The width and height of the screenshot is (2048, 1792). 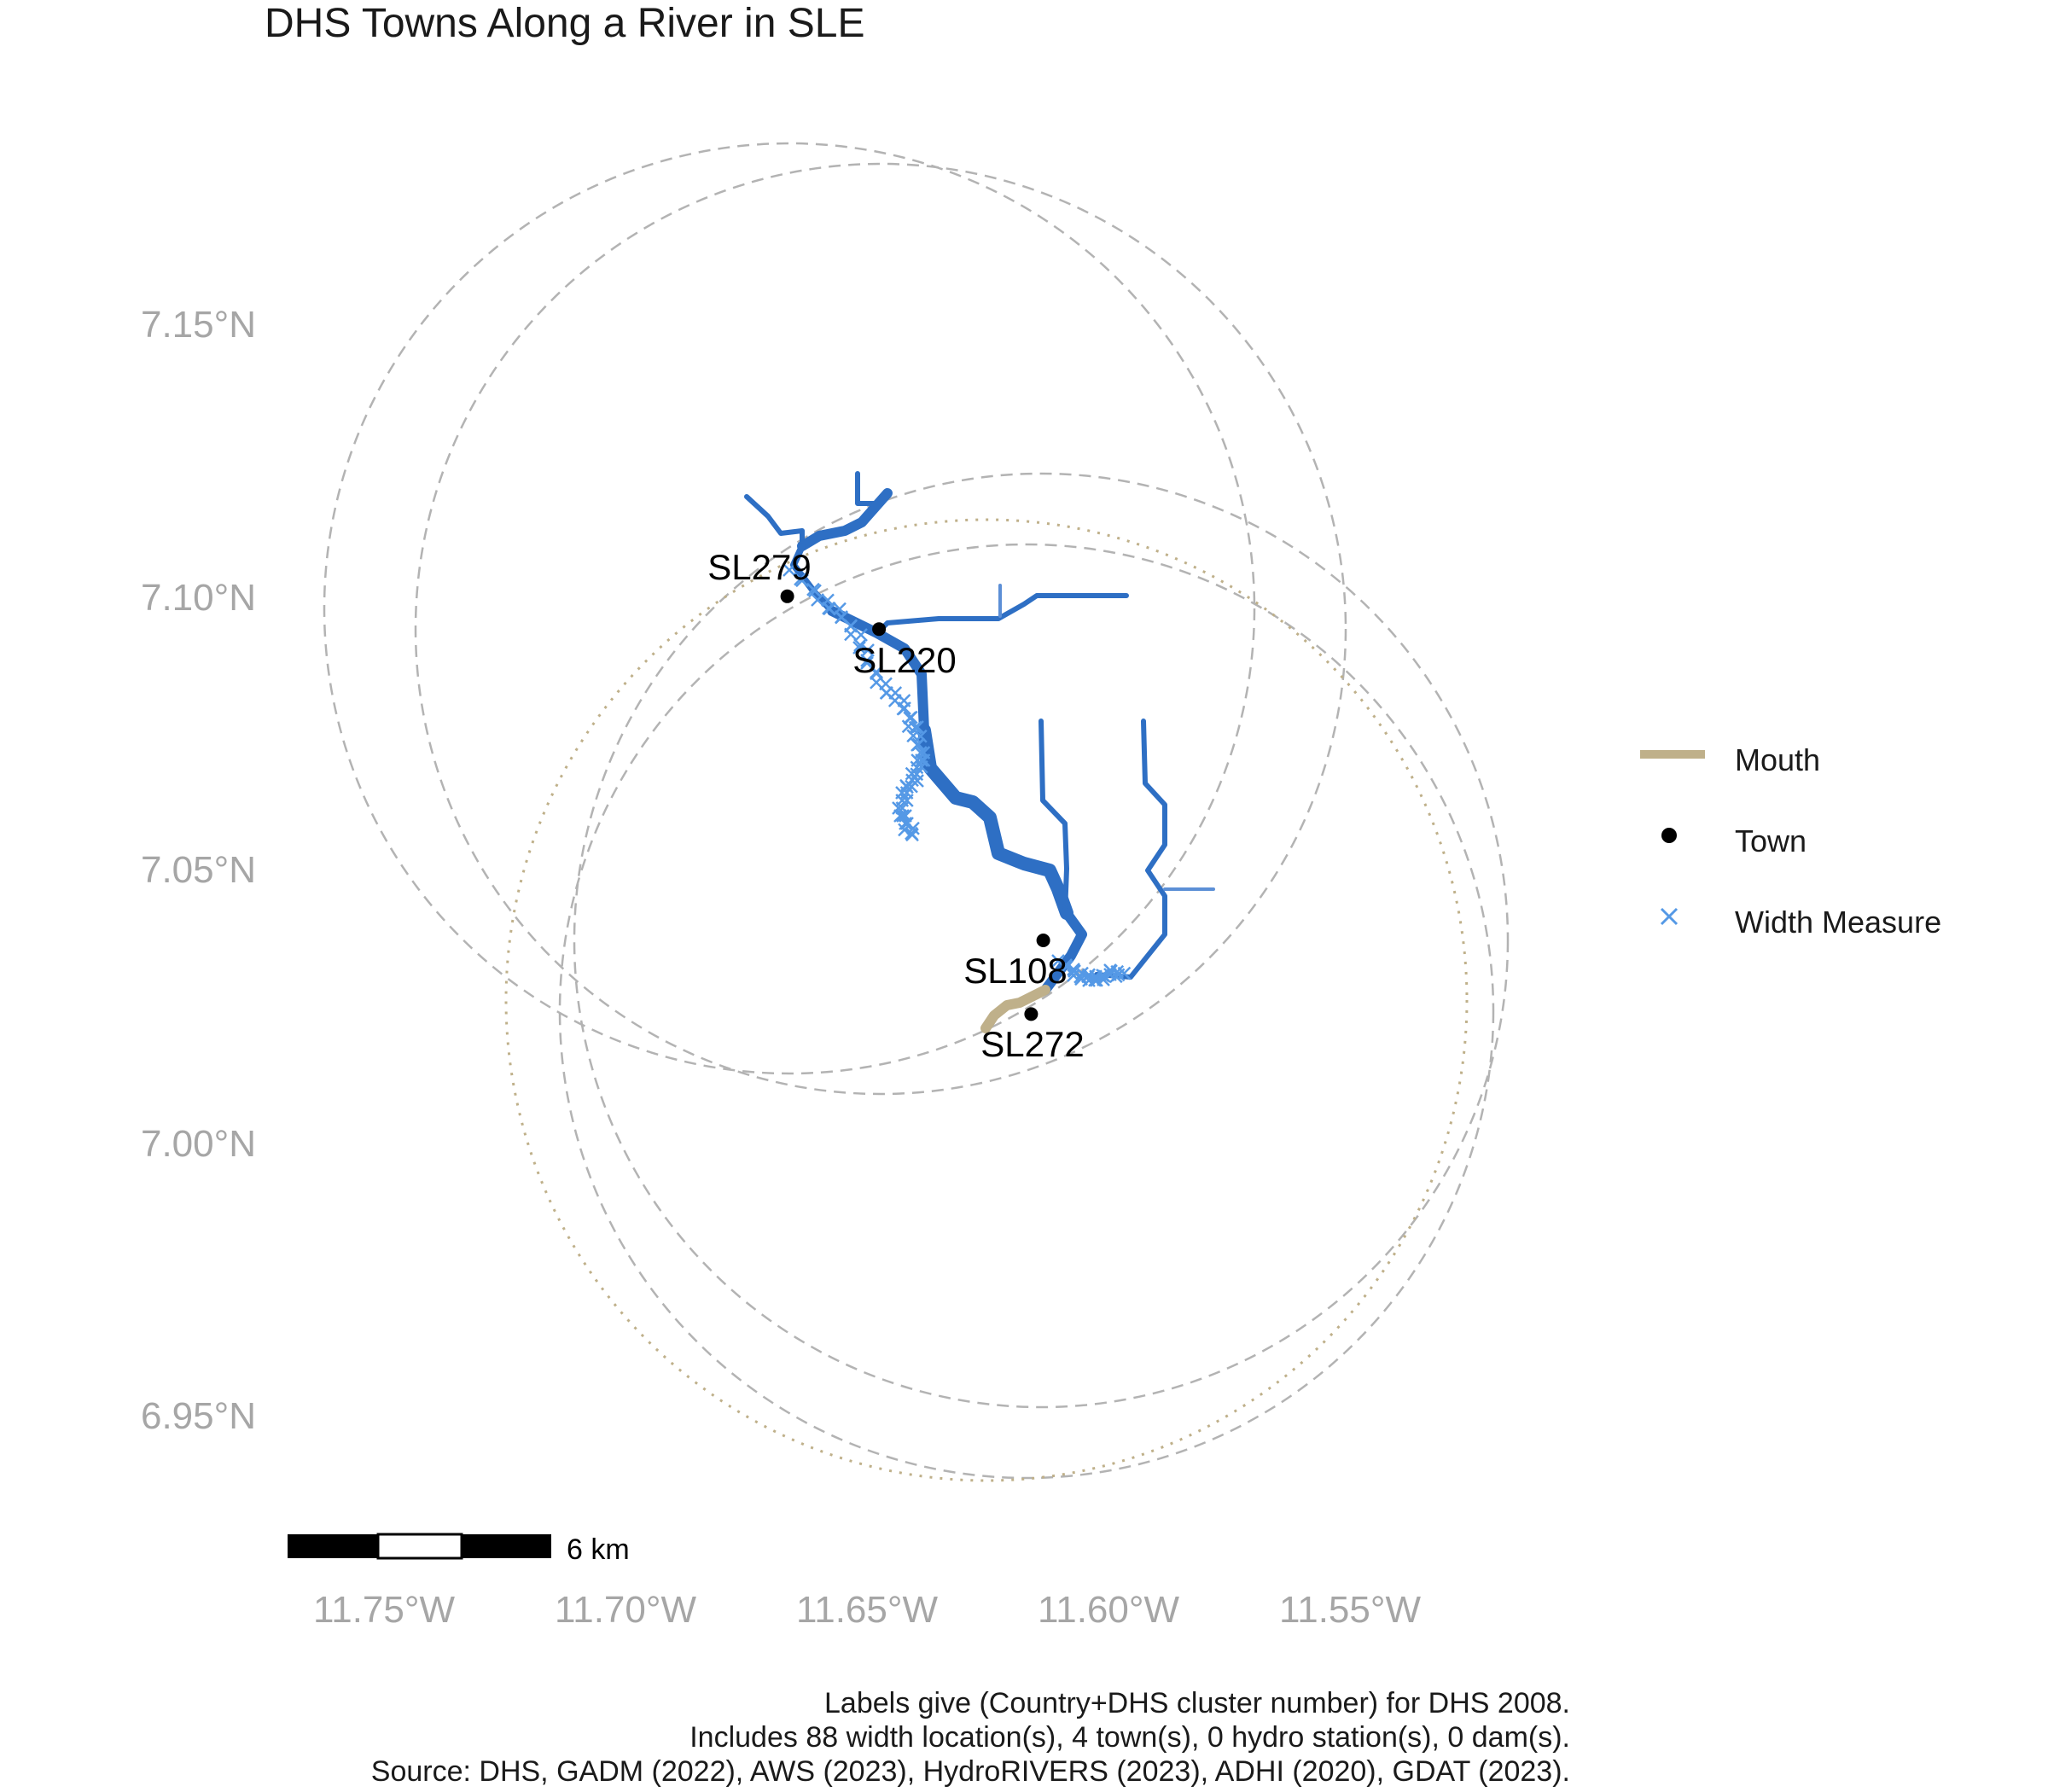 I want to click on legend-item-mouth: Mouth, so click(x=1835, y=759).